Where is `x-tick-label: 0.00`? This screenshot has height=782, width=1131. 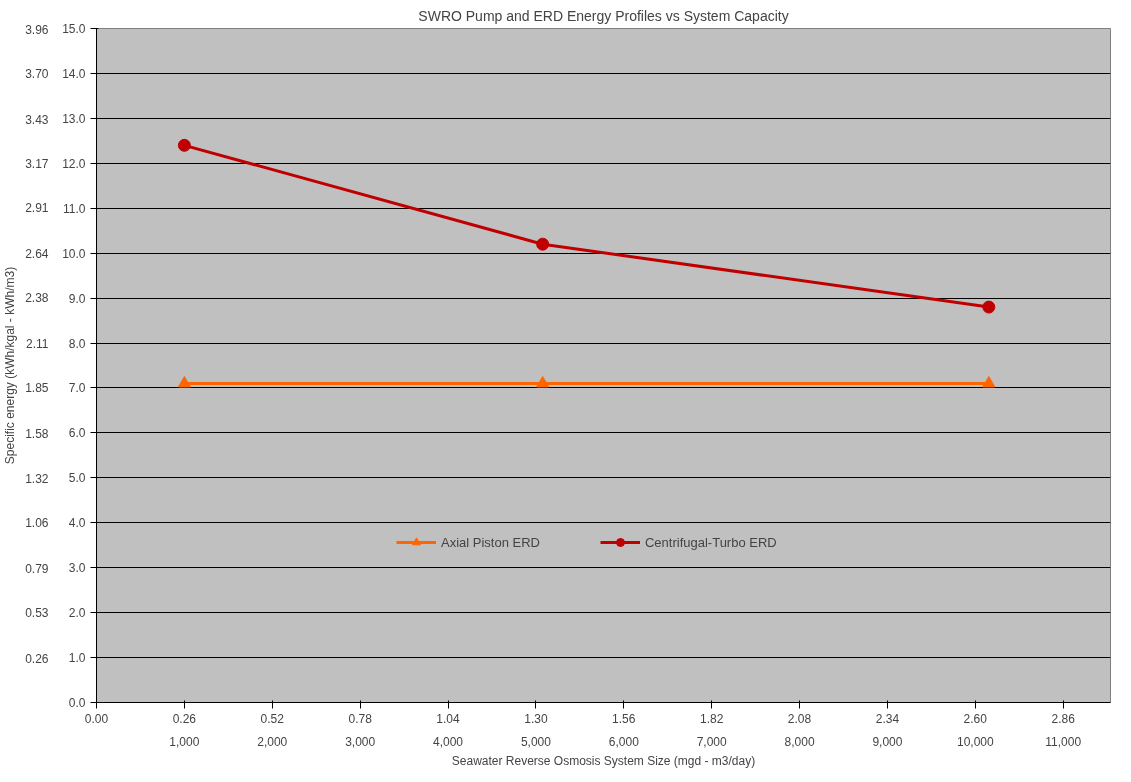
x-tick-label: 0.00 is located at coordinates (96, 718).